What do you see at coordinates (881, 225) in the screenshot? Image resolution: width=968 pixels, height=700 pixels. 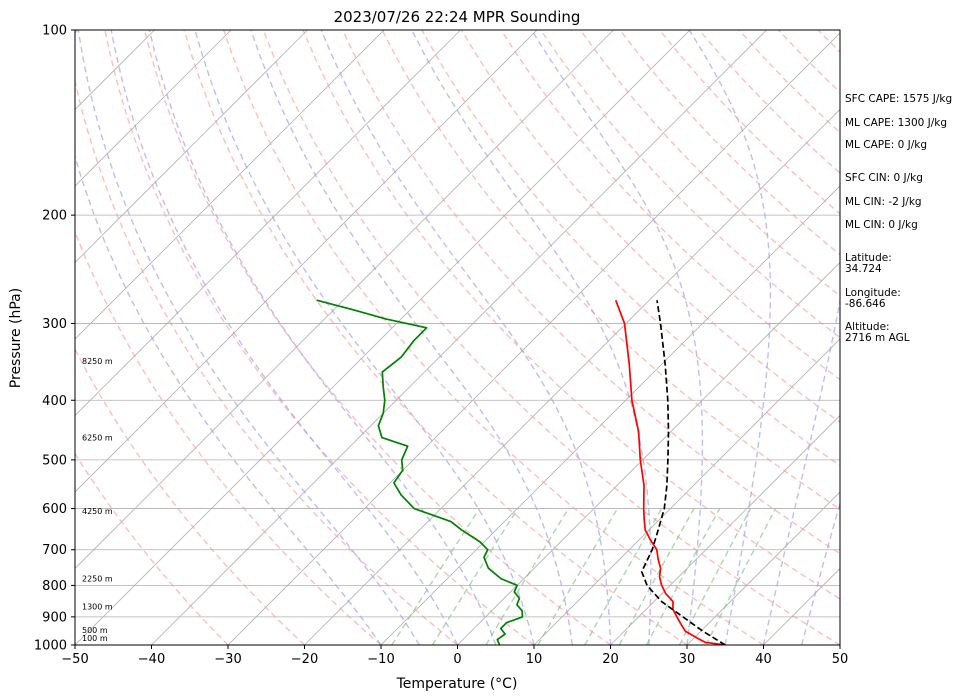 I see `annotation-text: ML CIN: 0 J/kg` at bounding box center [881, 225].